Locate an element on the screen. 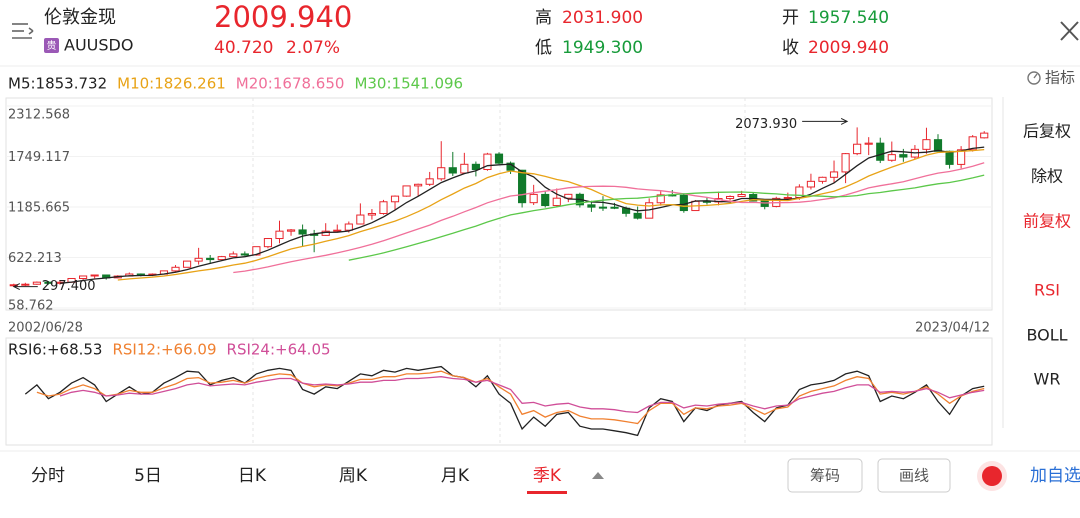 The height and width of the screenshot is (518, 1080). title: 伦敦金现 is located at coordinates (80, 17).